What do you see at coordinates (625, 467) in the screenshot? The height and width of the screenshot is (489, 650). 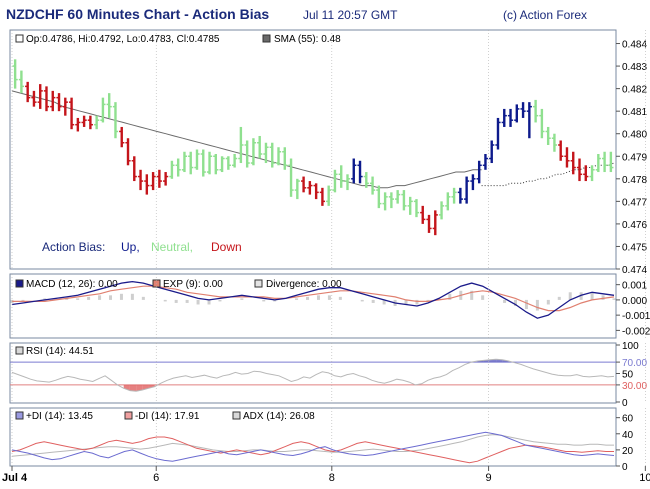 I see `dmi-y-tick-label: 0` at bounding box center [625, 467].